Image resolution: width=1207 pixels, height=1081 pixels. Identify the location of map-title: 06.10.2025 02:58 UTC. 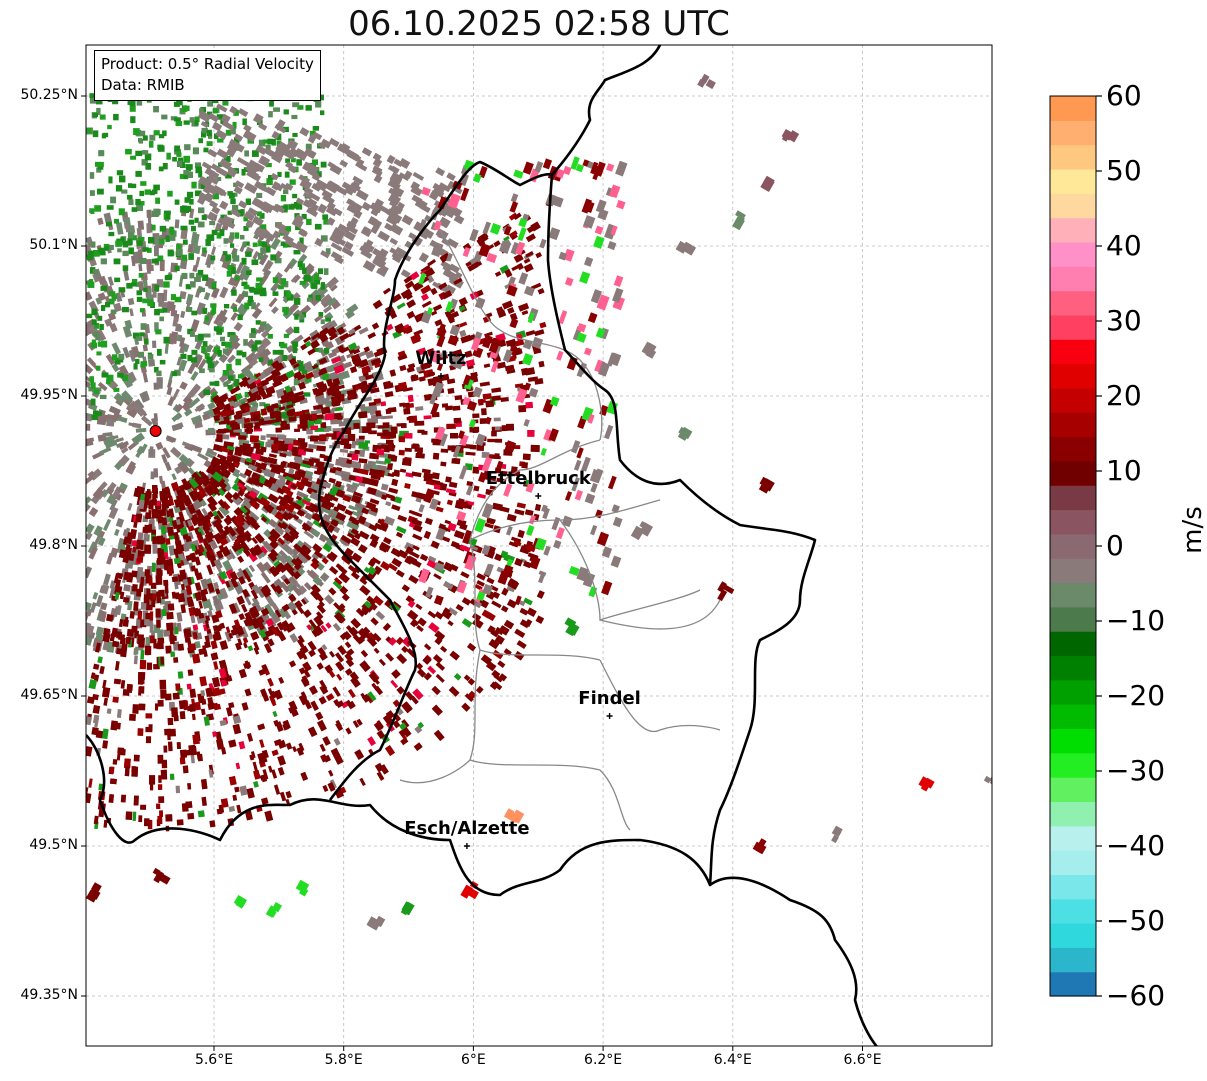
(539, 24).